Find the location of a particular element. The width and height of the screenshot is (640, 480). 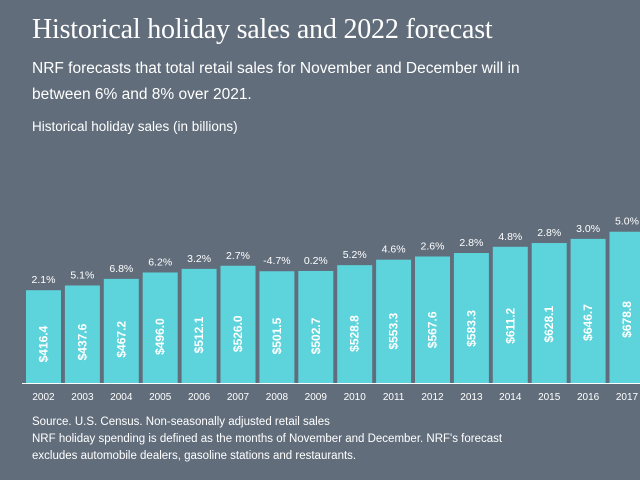

value-label-2004: $467.2 is located at coordinates (121, 339).